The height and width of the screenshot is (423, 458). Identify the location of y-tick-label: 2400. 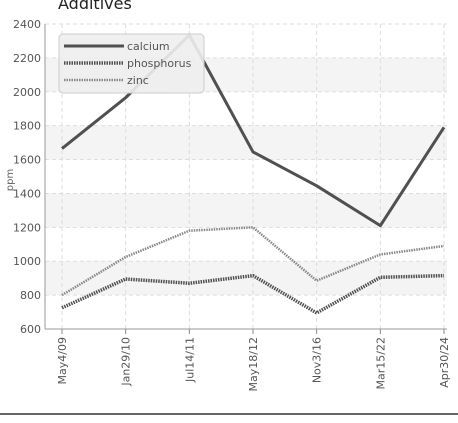
(27, 24).